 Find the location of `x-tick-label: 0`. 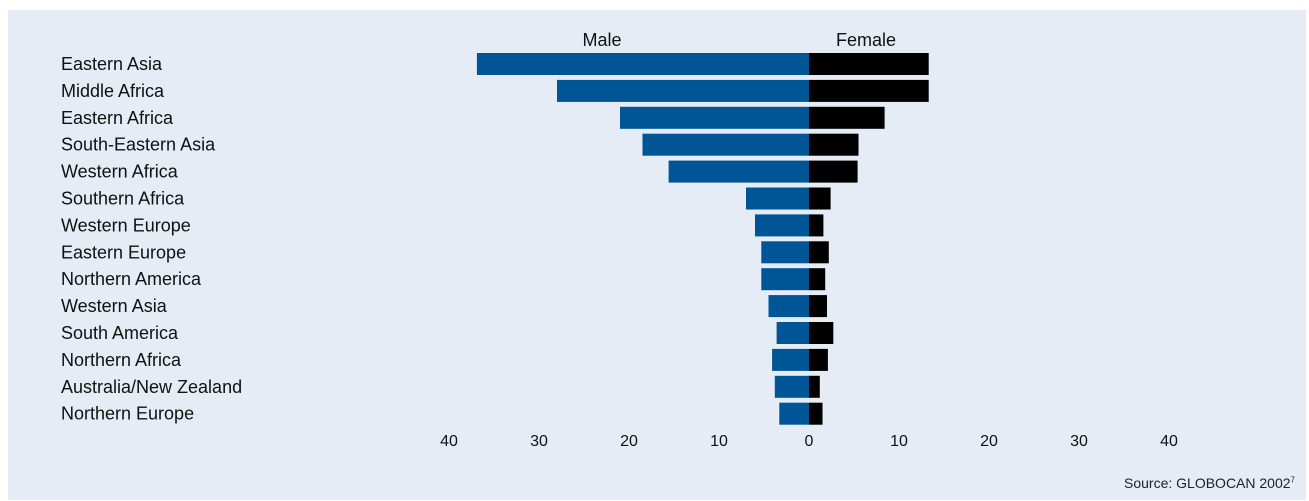

x-tick-label: 0 is located at coordinates (809, 441).